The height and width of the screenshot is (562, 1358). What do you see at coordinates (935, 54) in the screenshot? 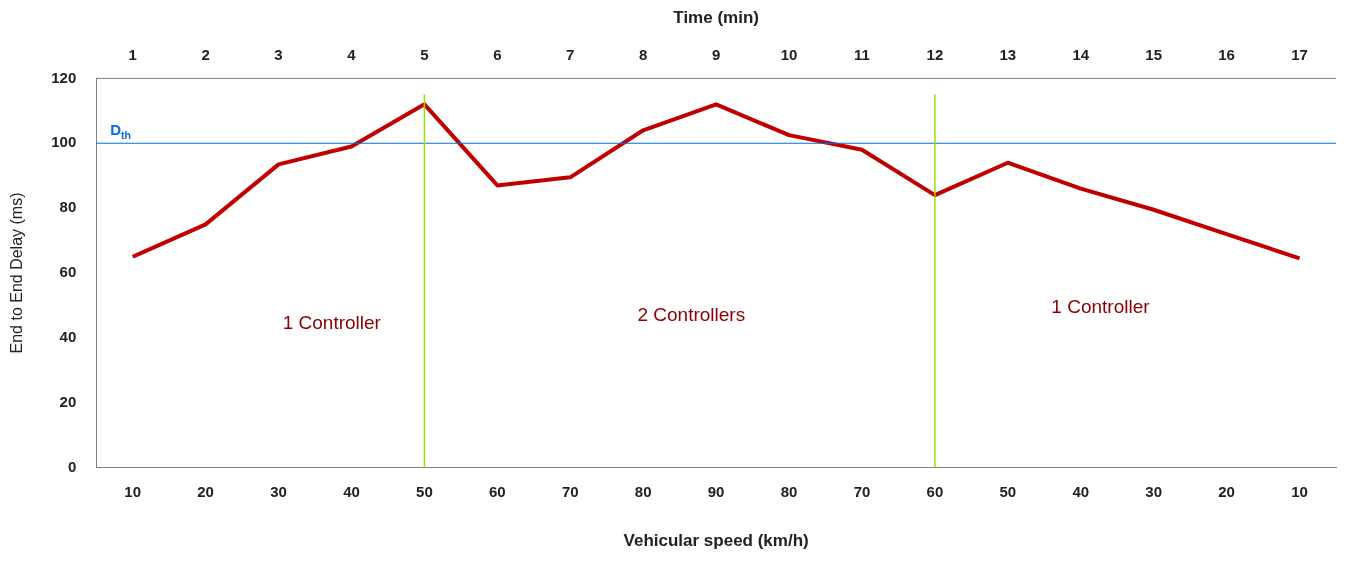
I see `x2-tick-label: 12` at bounding box center [935, 54].